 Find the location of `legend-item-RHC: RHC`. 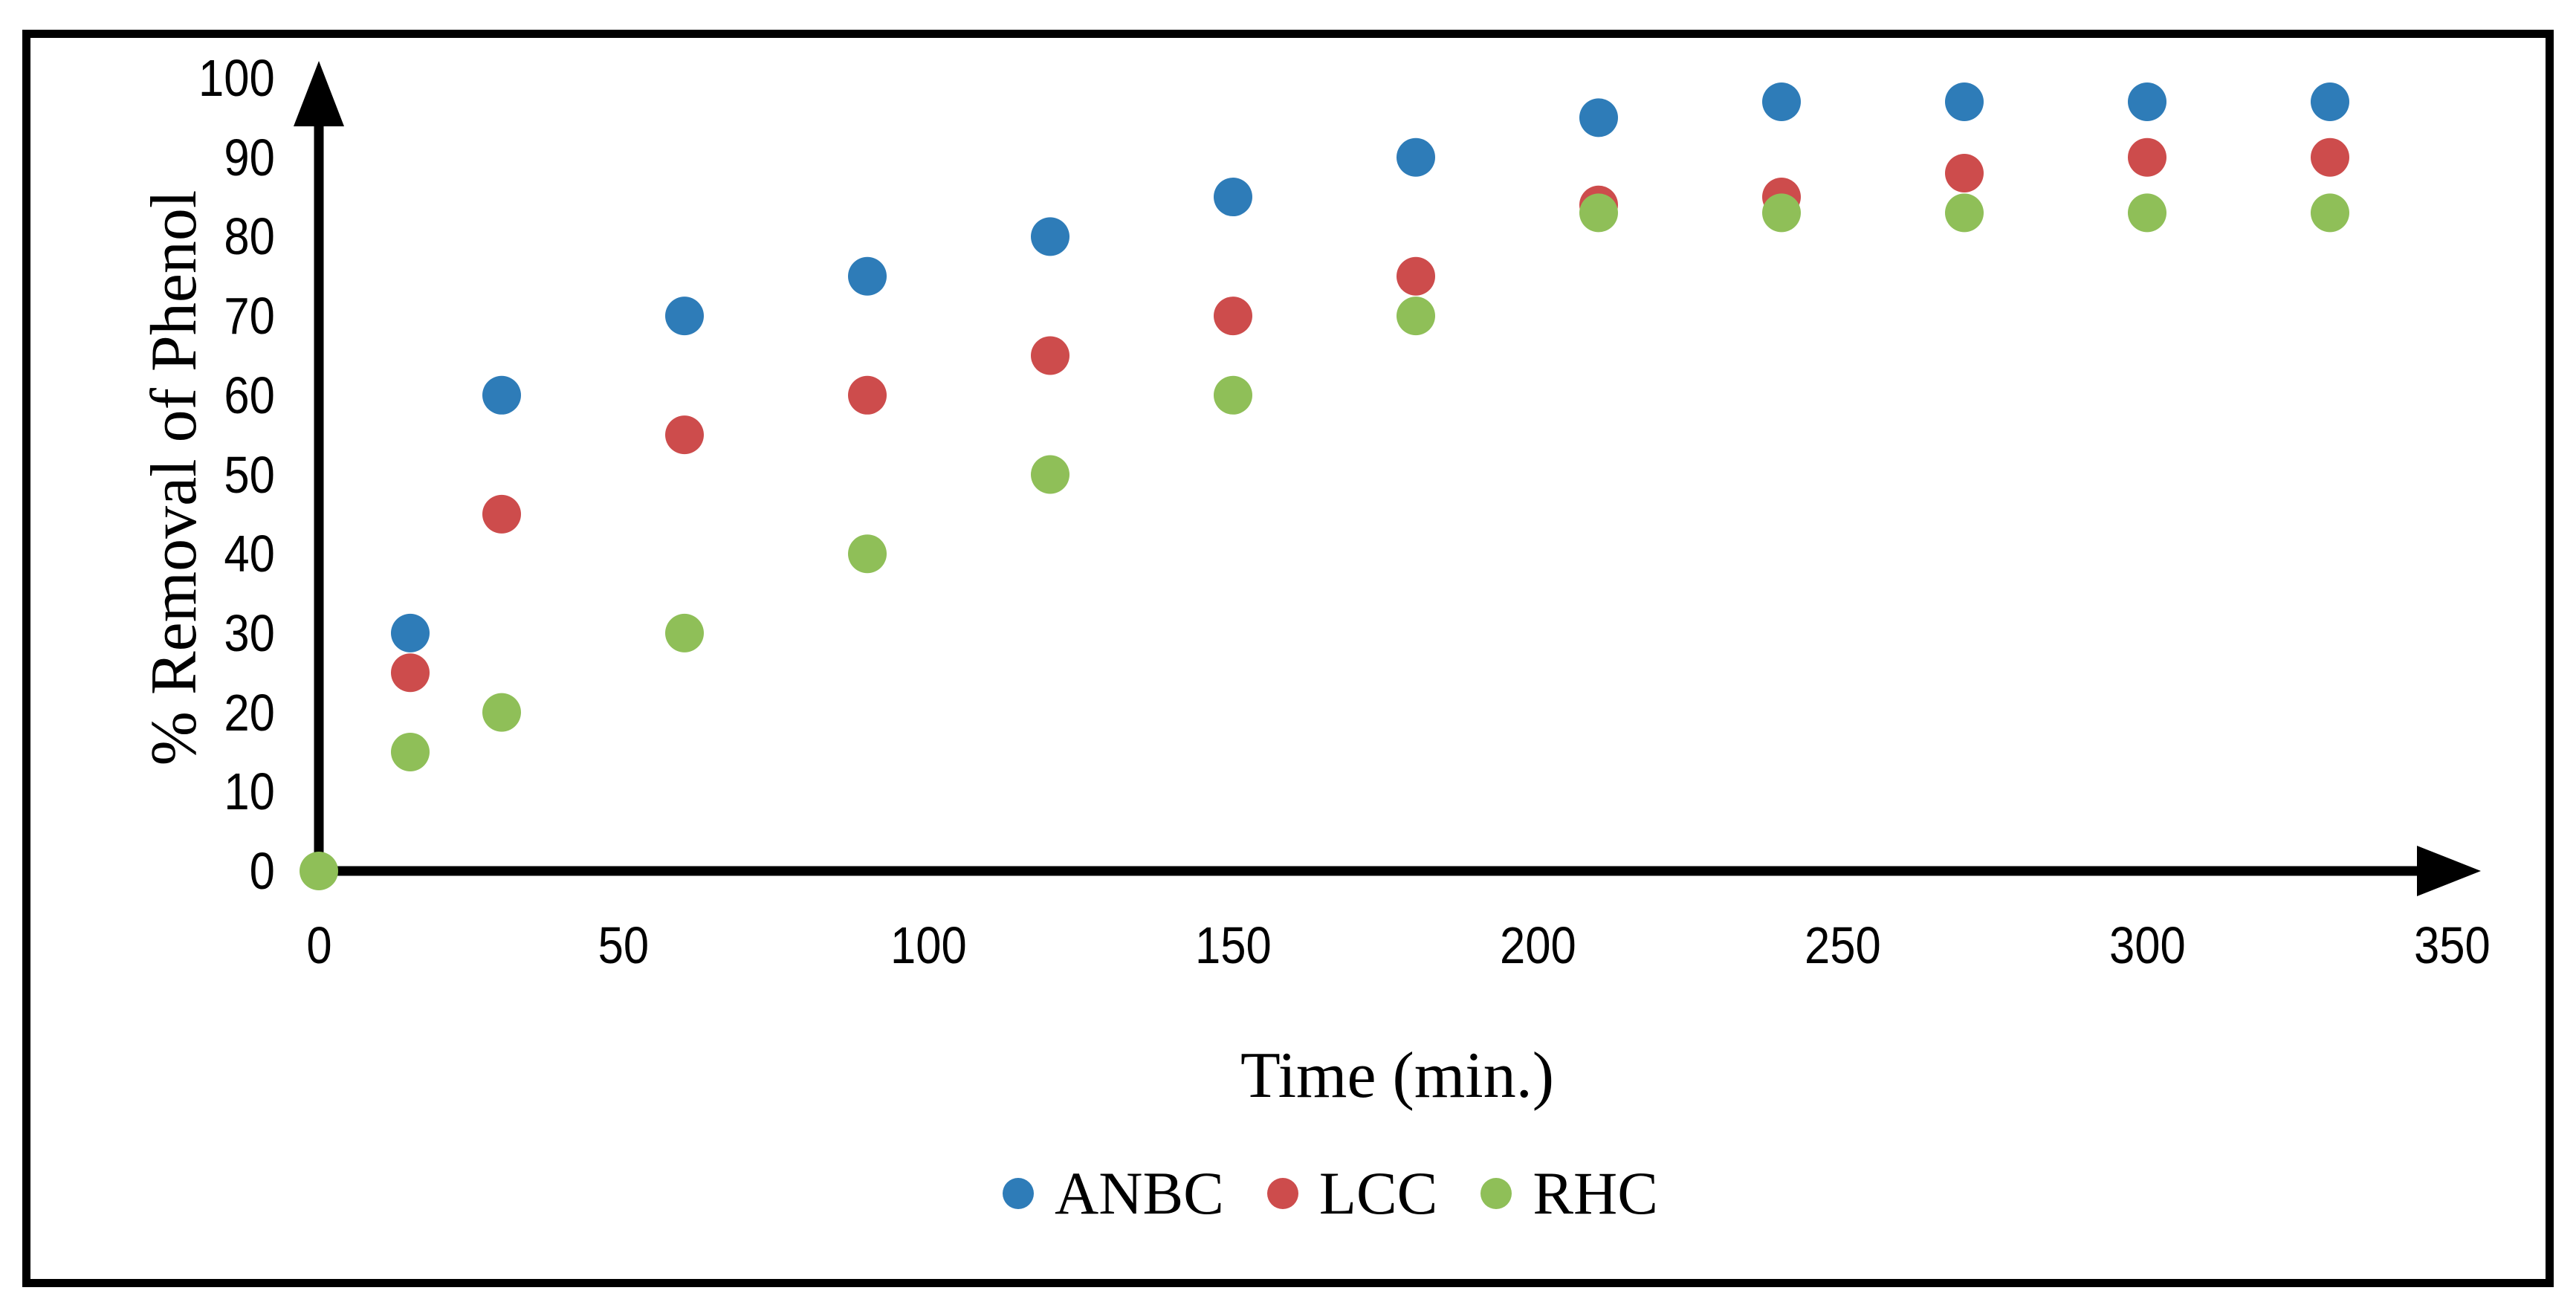

legend-item-RHC: RHC is located at coordinates (1569, 1193).